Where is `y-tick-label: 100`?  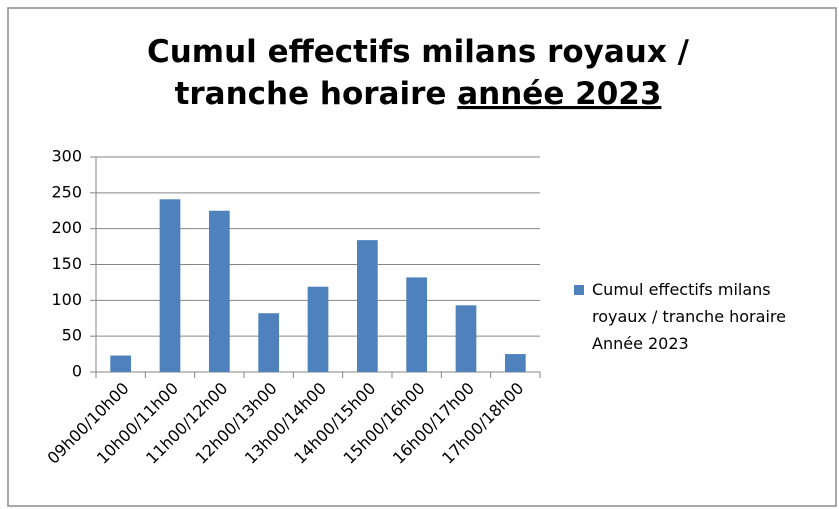 y-tick-label: 100 is located at coordinates (66, 299).